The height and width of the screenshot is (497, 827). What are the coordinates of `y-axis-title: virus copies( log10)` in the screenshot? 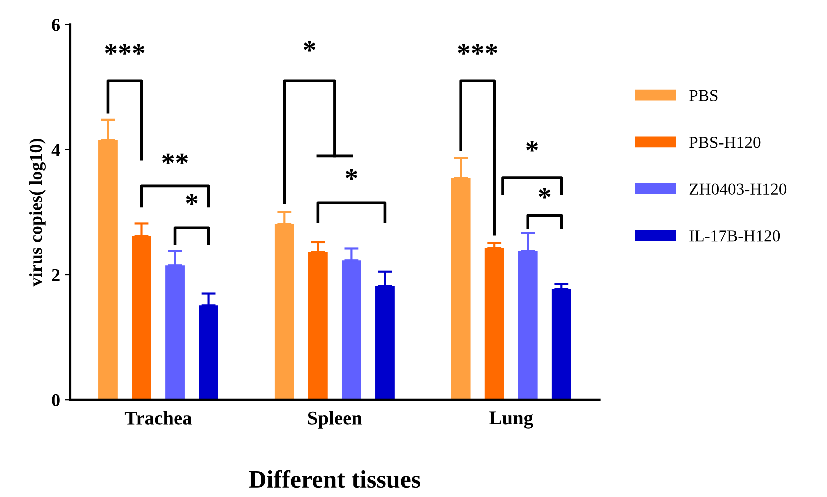 It's located at (37, 213).